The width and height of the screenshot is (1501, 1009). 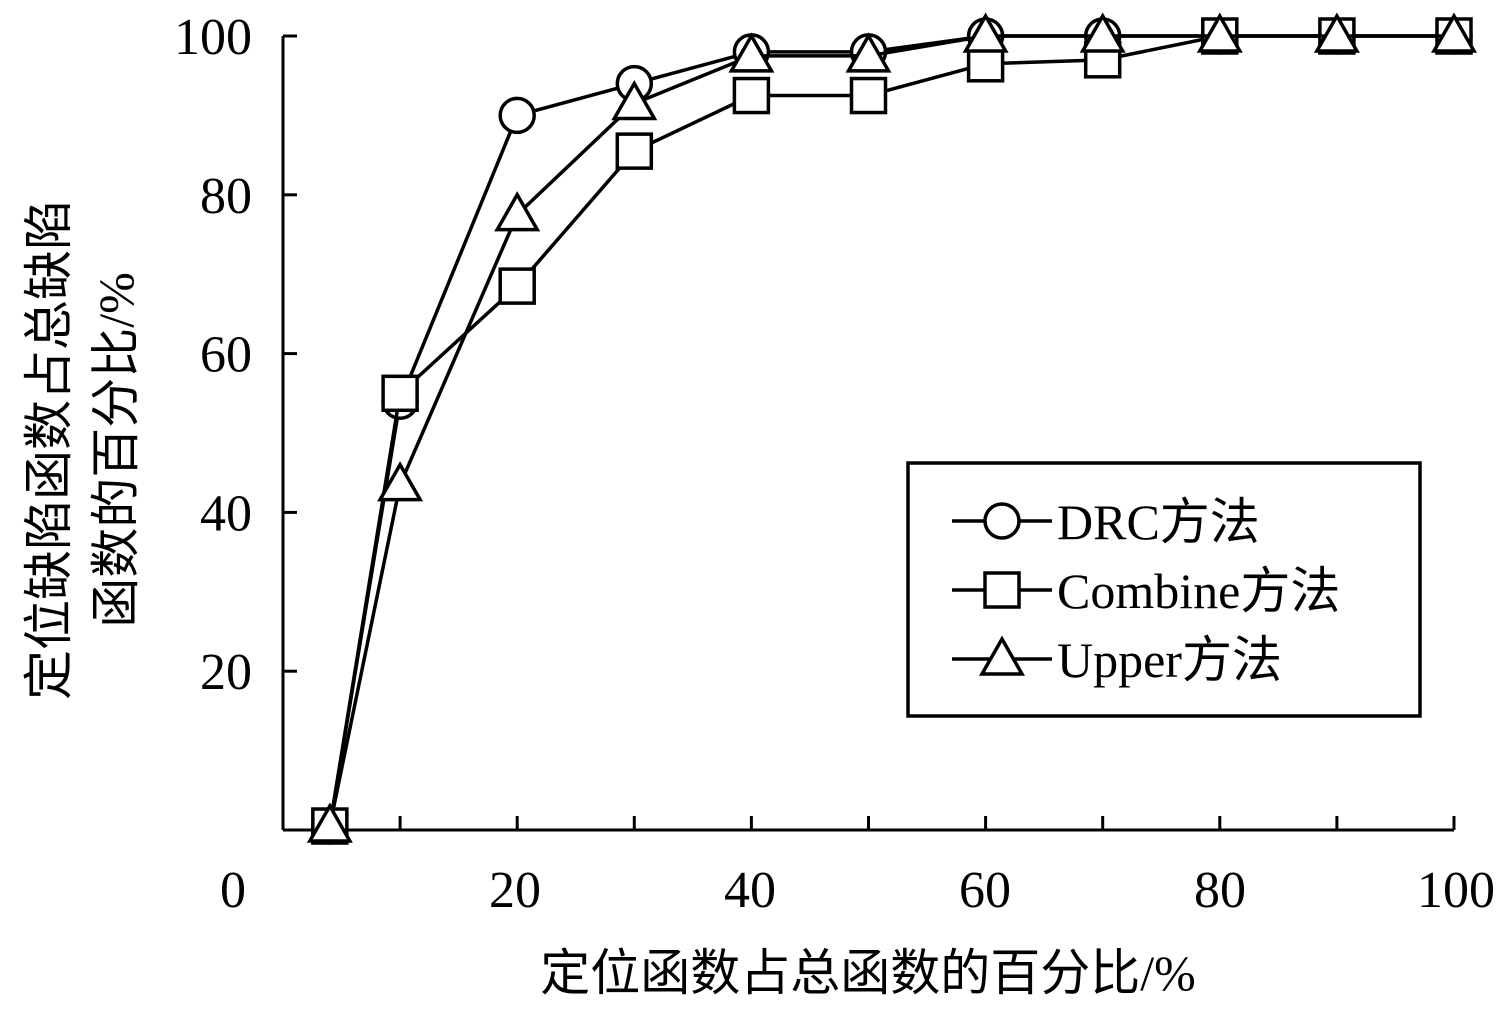 I want to click on legend: DRC方法 Combine方法 Upper方法, so click(x=1164, y=589).